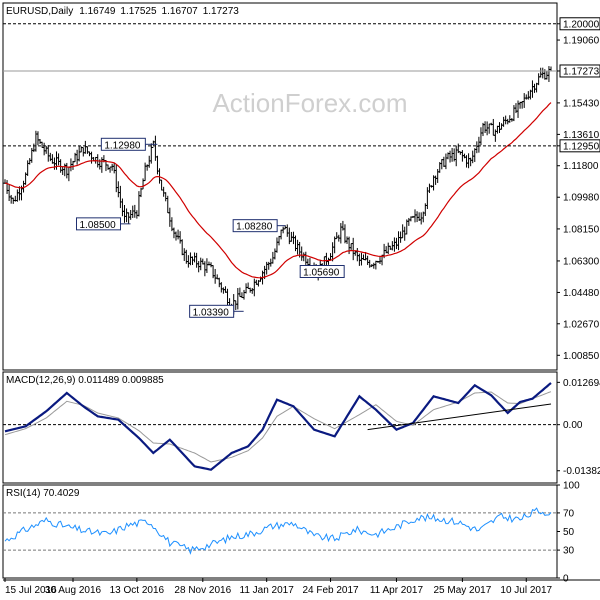 The image size is (600, 600). What do you see at coordinates (43, 493) in the screenshot?
I see `rsi-title: RSI(14) 70.4029` at bounding box center [43, 493].